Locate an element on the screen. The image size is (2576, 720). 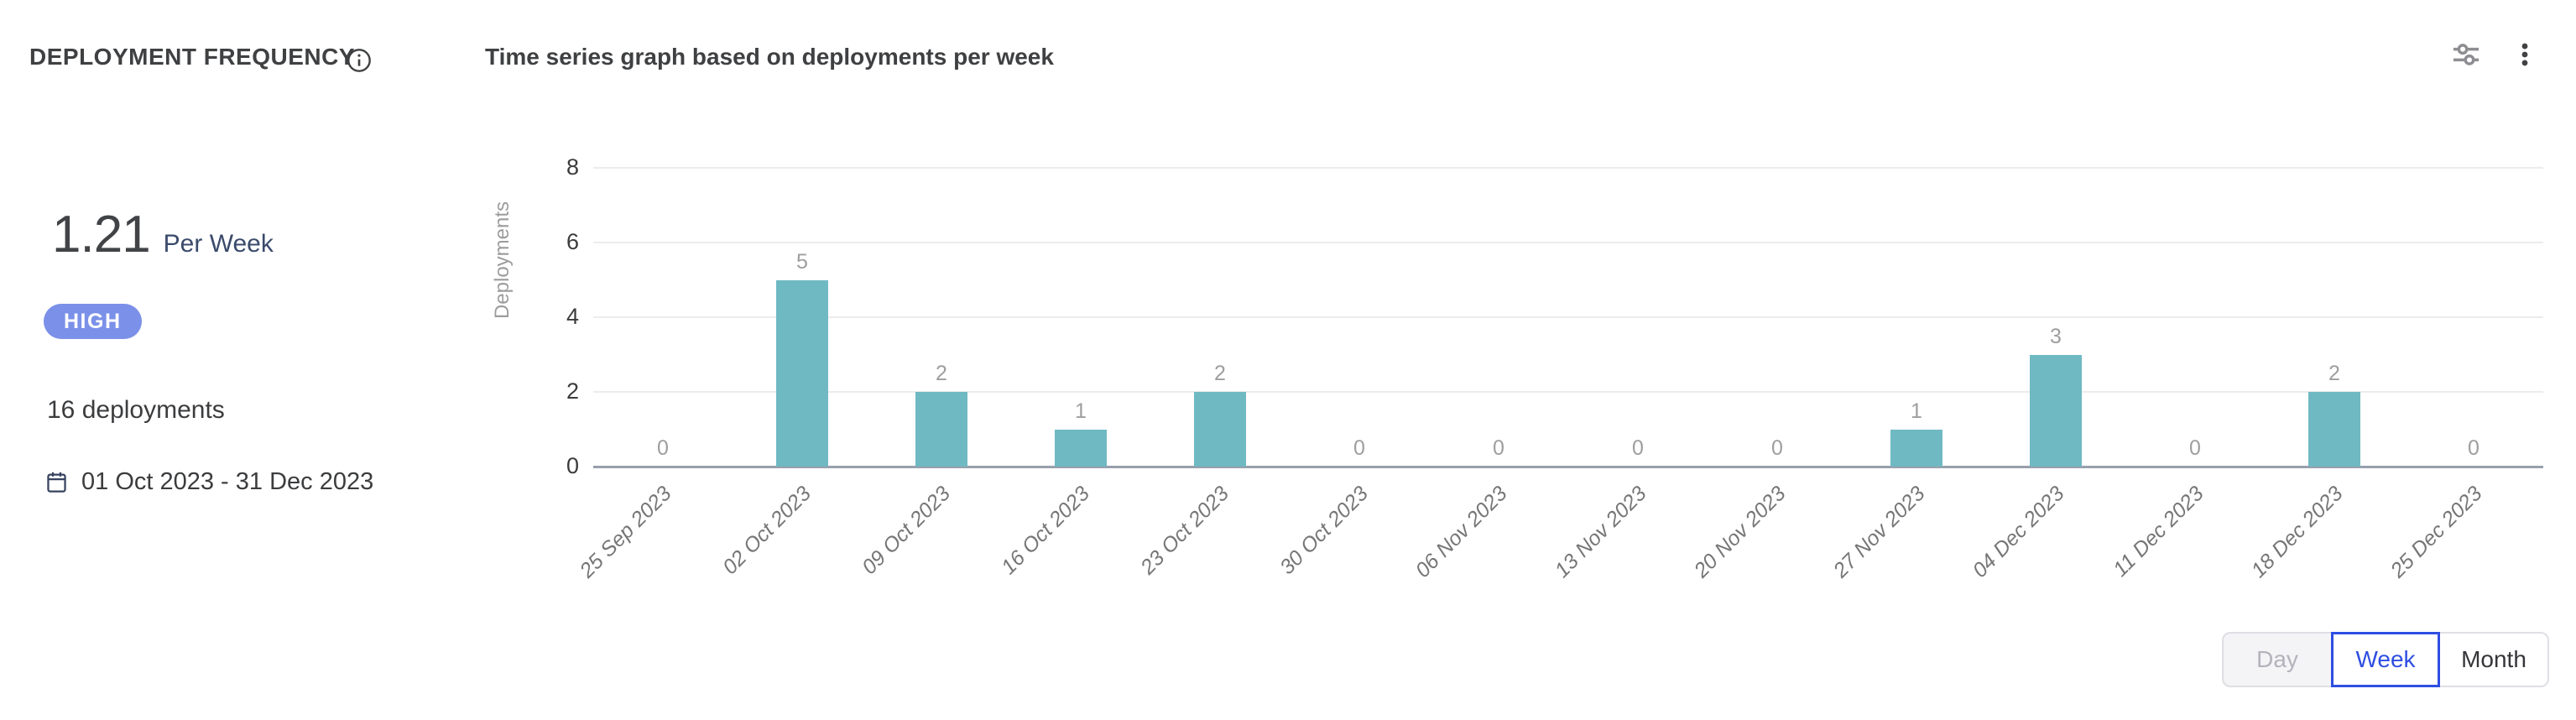
x-tick-09 Oct 2023: 09 Oct 2023 is located at coordinates (906, 531).